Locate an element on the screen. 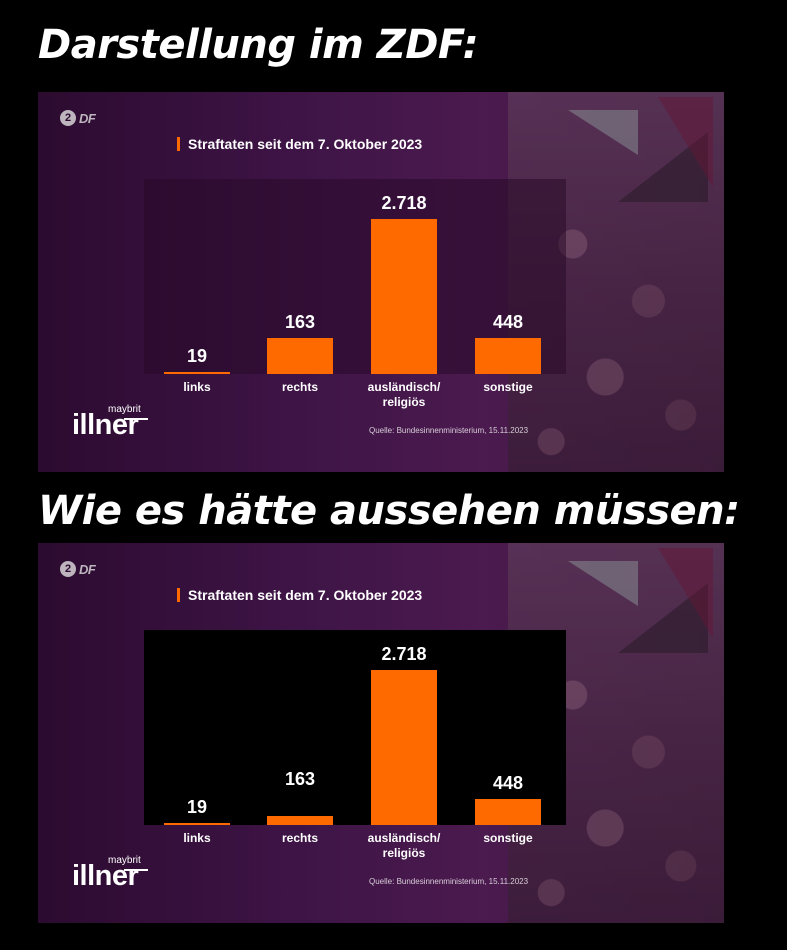 The image size is (787, 950). heading-correct-version: Wie es hätte aussehen müssen: is located at coordinates (389, 511).